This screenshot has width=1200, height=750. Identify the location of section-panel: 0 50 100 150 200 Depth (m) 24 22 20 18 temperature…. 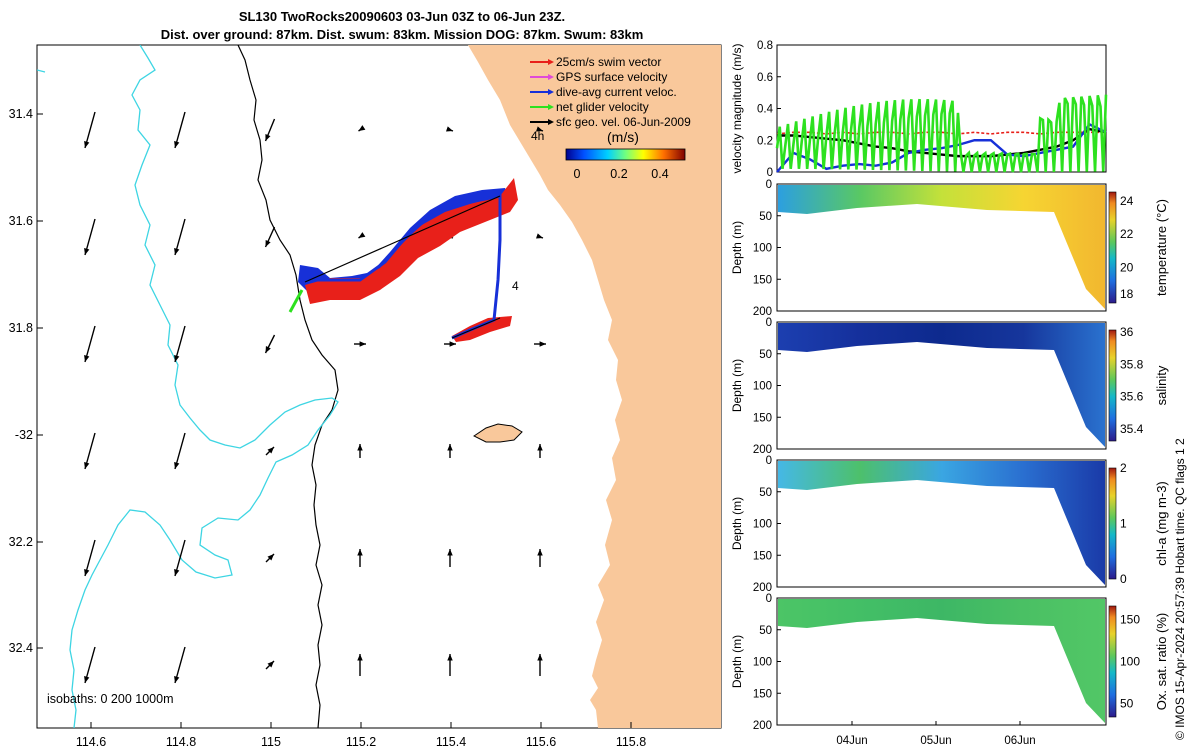
(949, 248).